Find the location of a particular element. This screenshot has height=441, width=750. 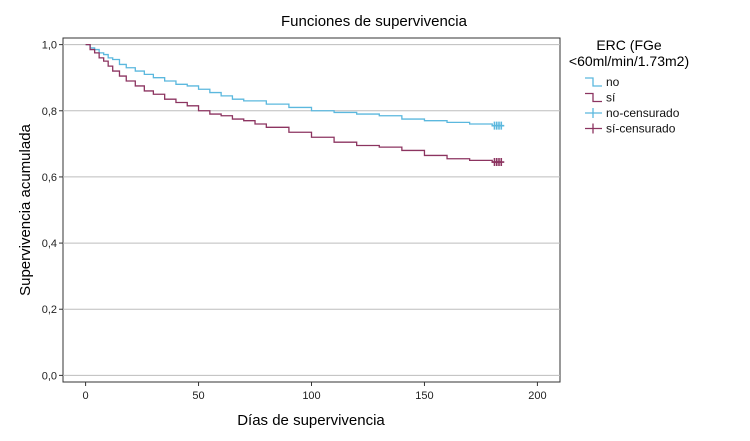

series-line-no is located at coordinates (292, 85).